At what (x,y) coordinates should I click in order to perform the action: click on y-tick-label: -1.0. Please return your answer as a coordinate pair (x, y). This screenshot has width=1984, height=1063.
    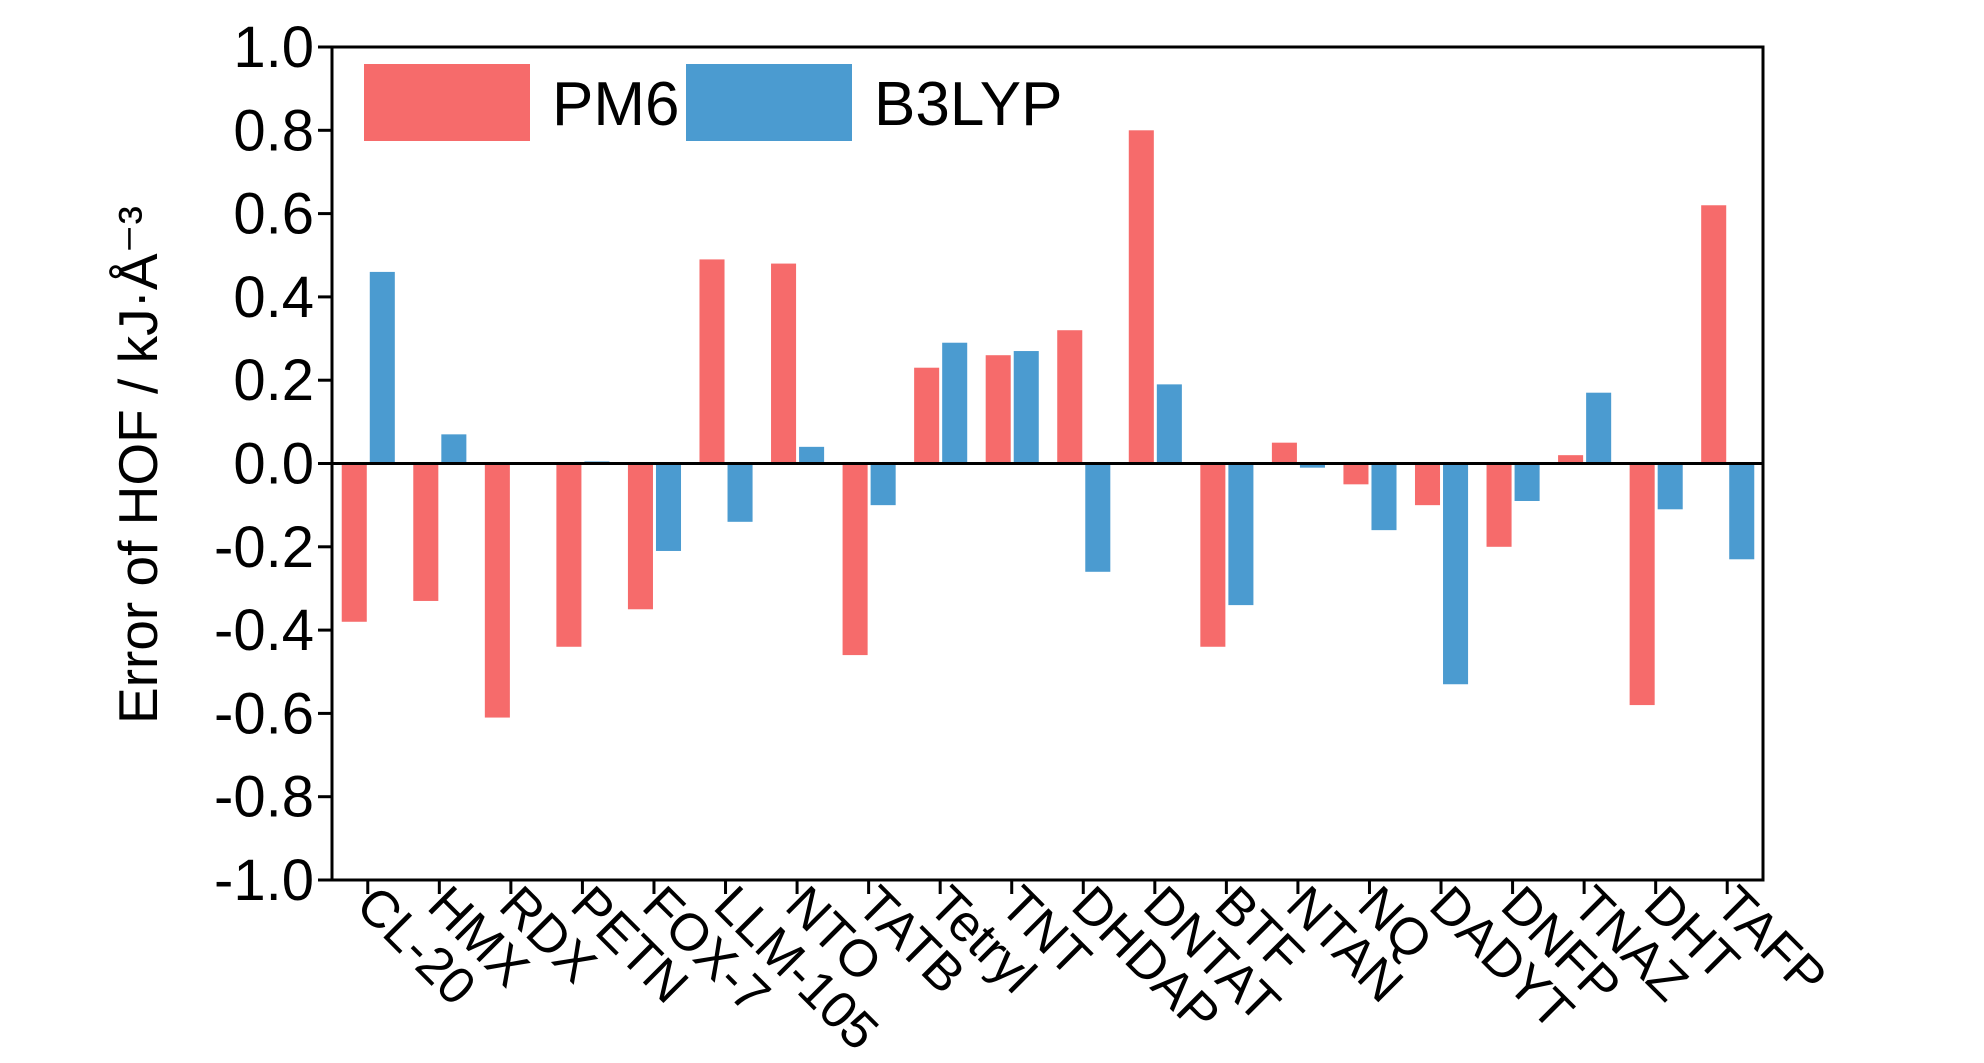
    Looking at the image, I should click on (264, 880).